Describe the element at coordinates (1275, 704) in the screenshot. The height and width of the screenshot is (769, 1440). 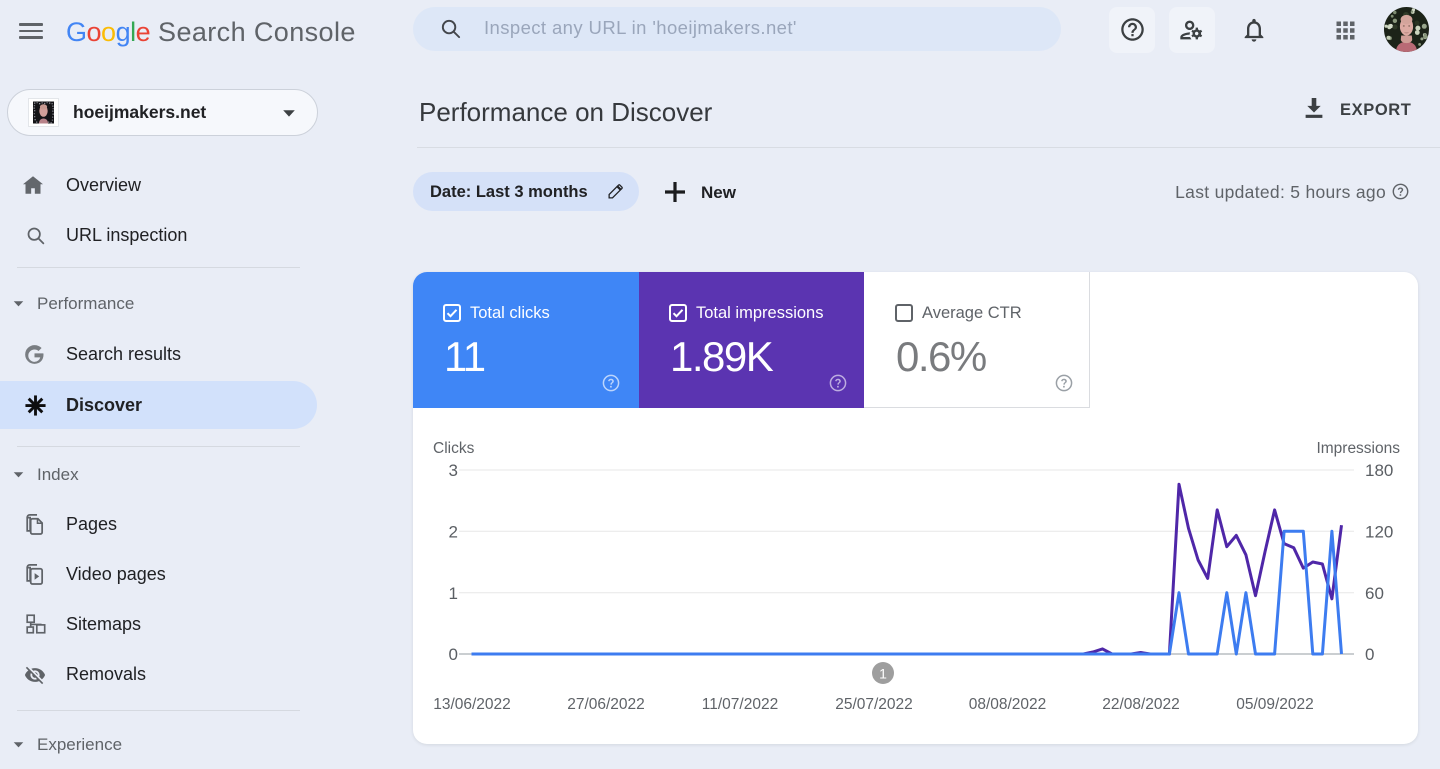
I see `svg-text: 05/09/2022` at that location.